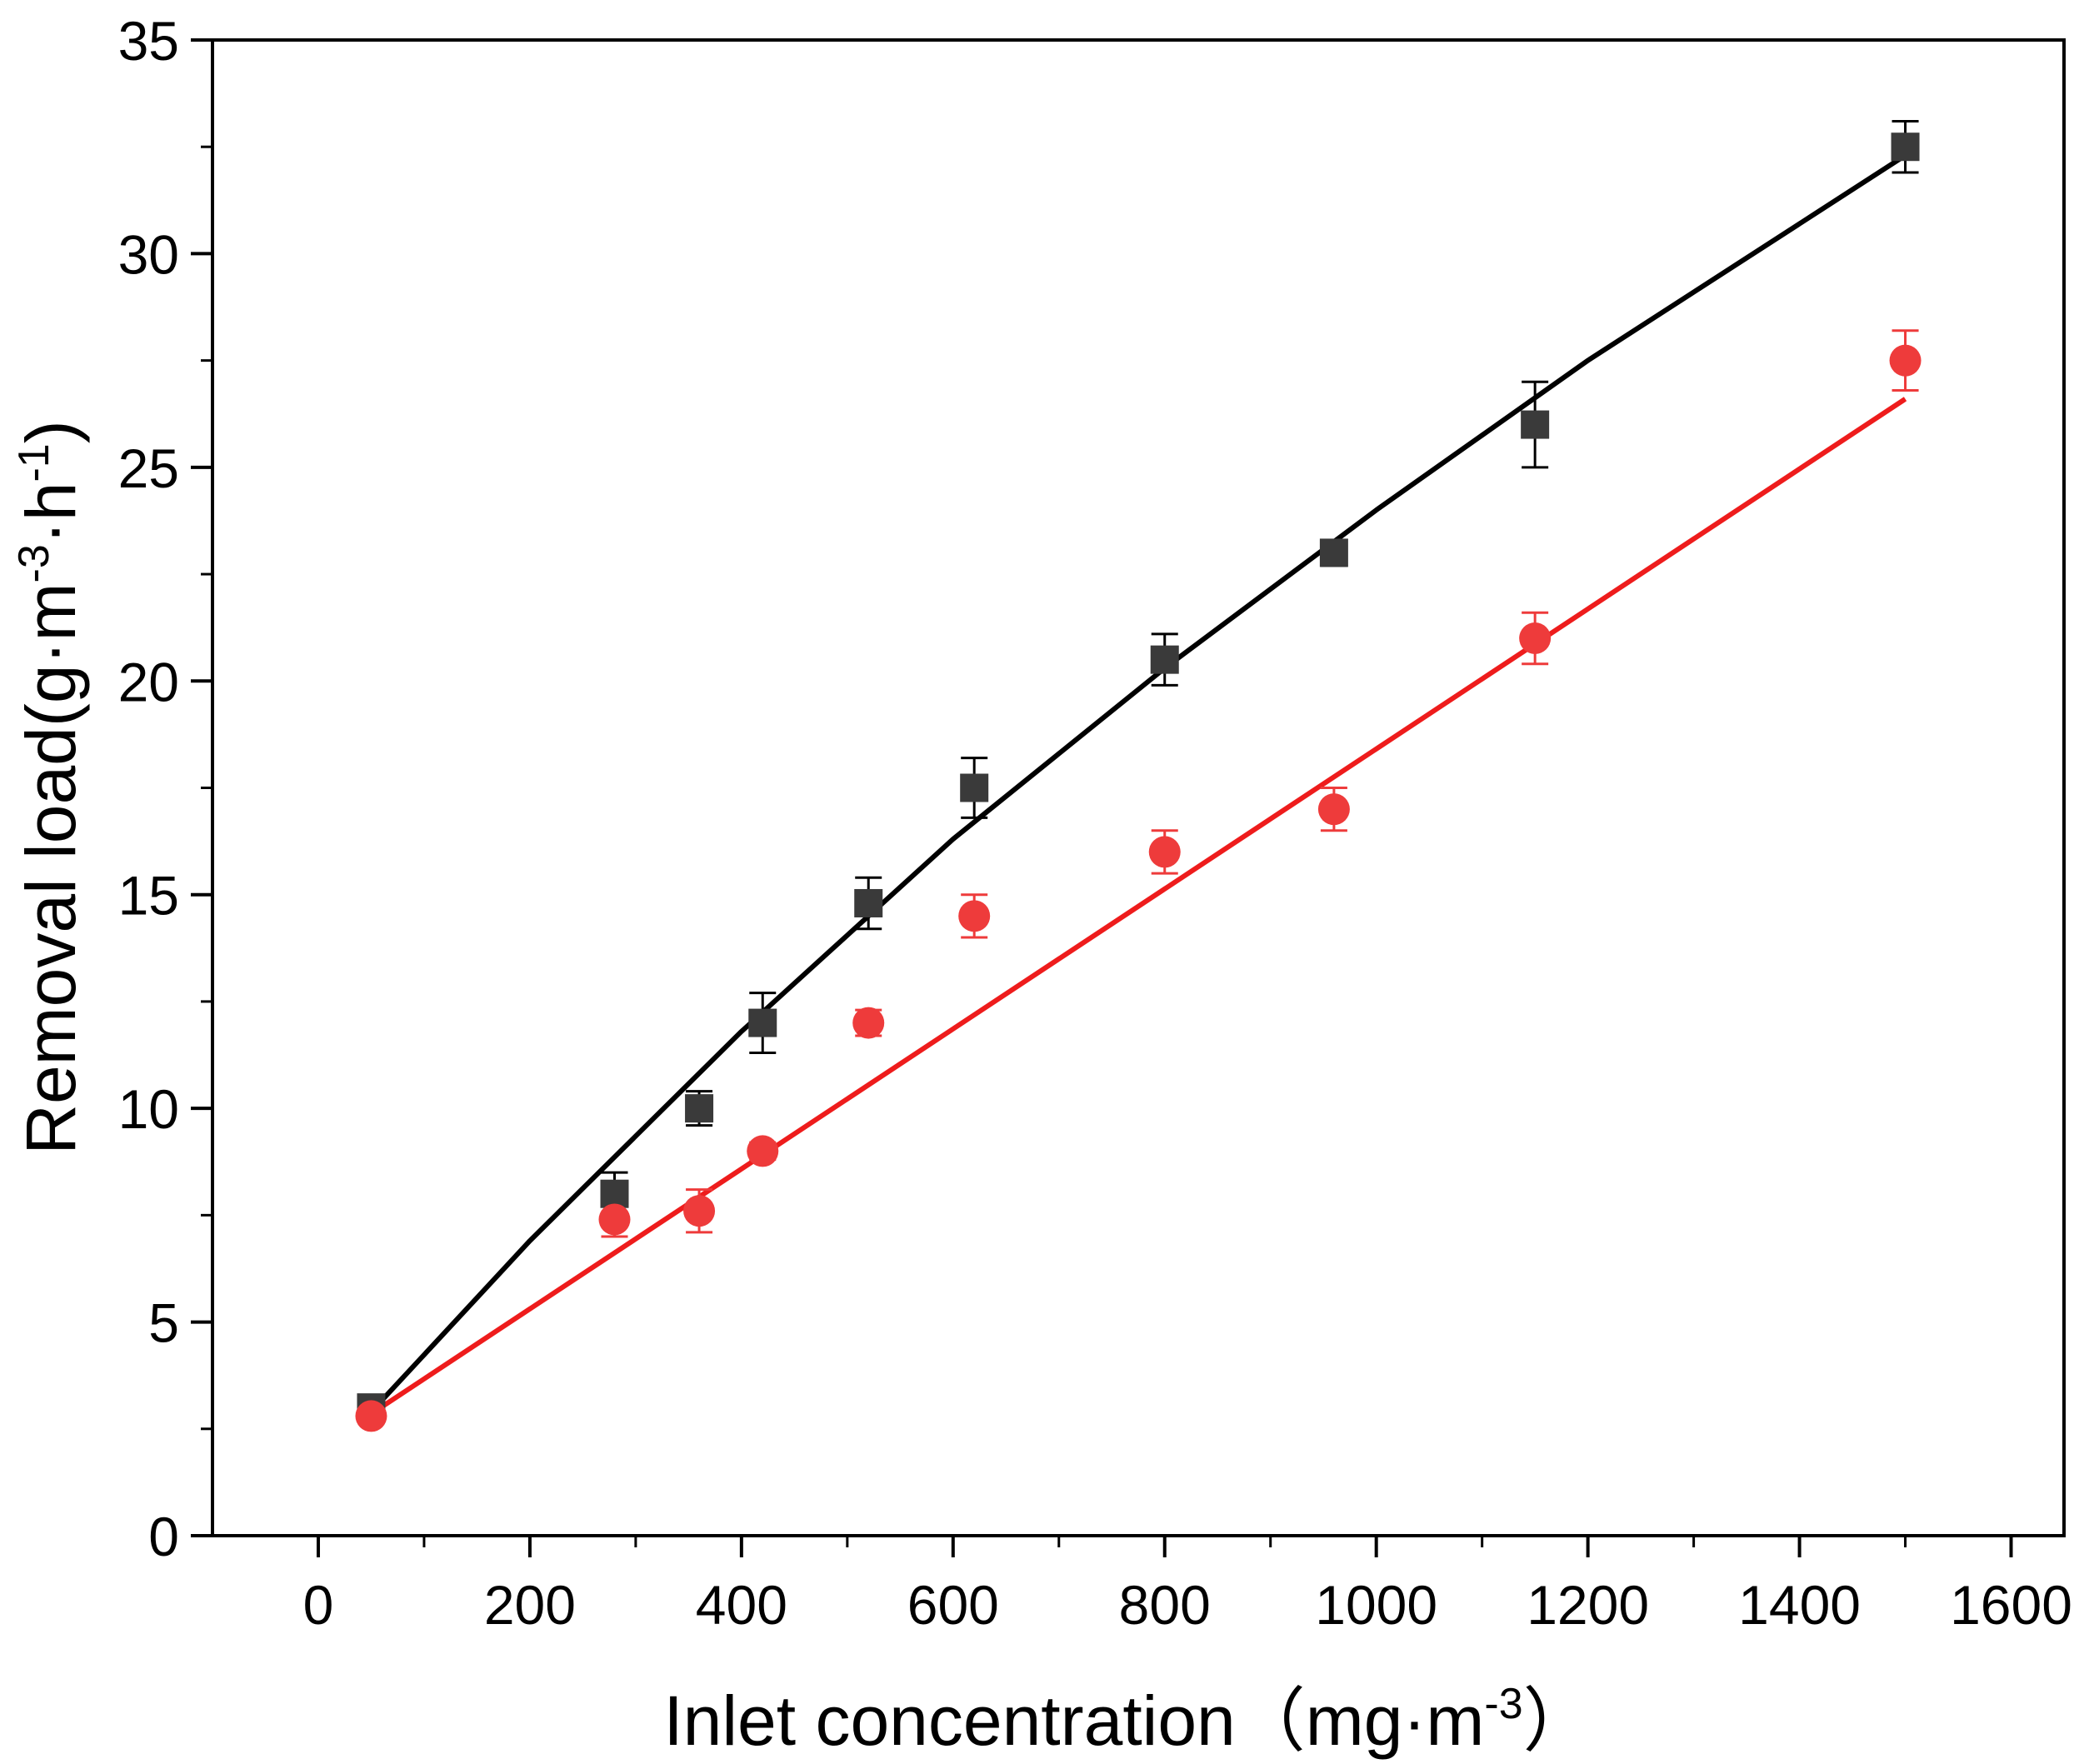 This screenshot has height=1764, width=2079. What do you see at coordinates (530, 1605) in the screenshot?
I see `x-tick-label: 200` at bounding box center [530, 1605].